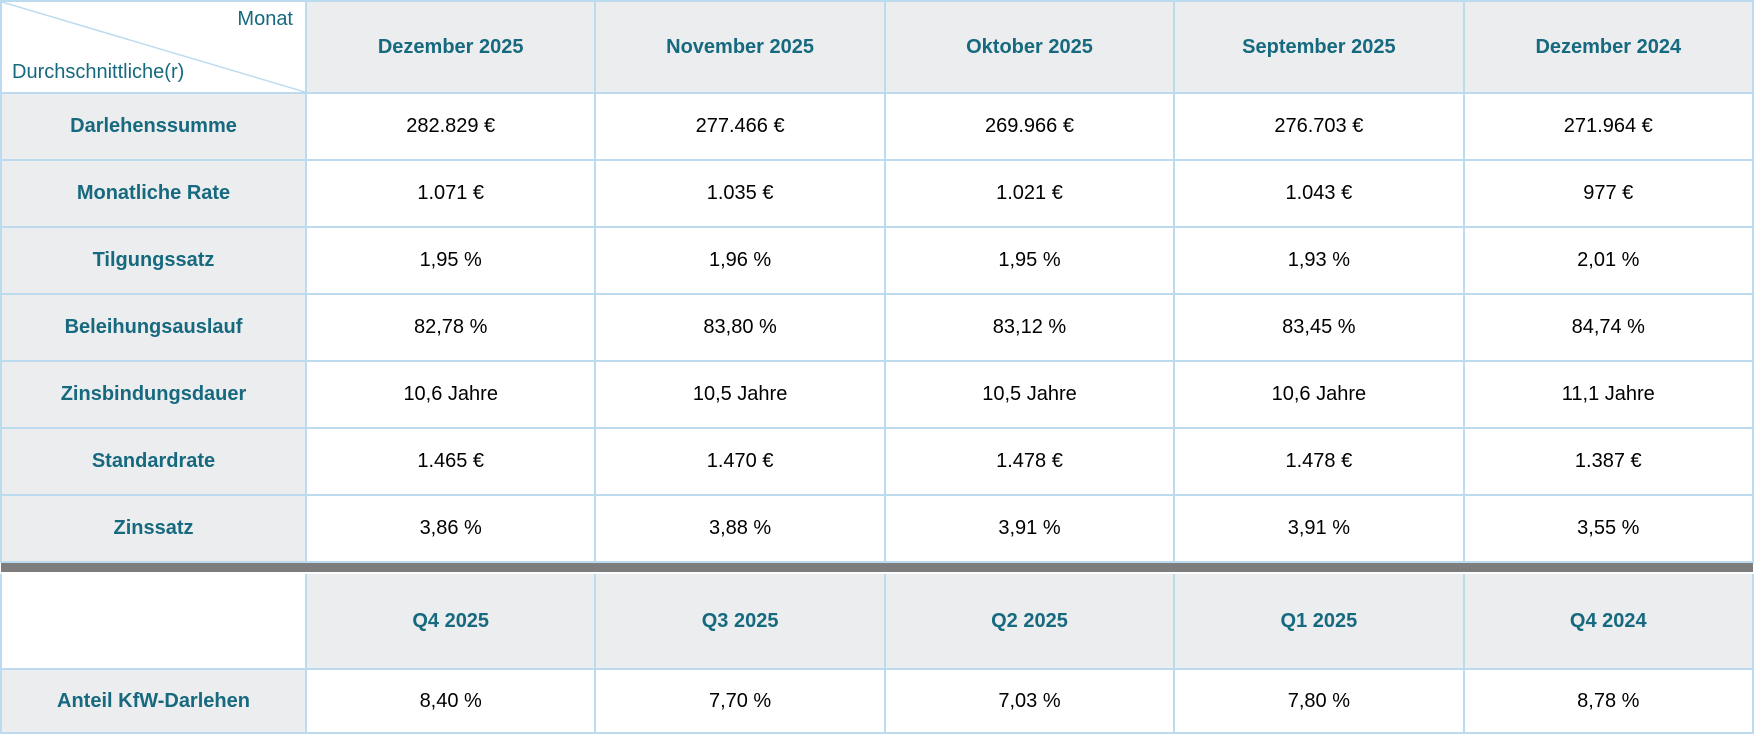  What do you see at coordinates (153, 701) in the screenshot?
I see `row-label: Anteil KfW-Darlehen` at bounding box center [153, 701].